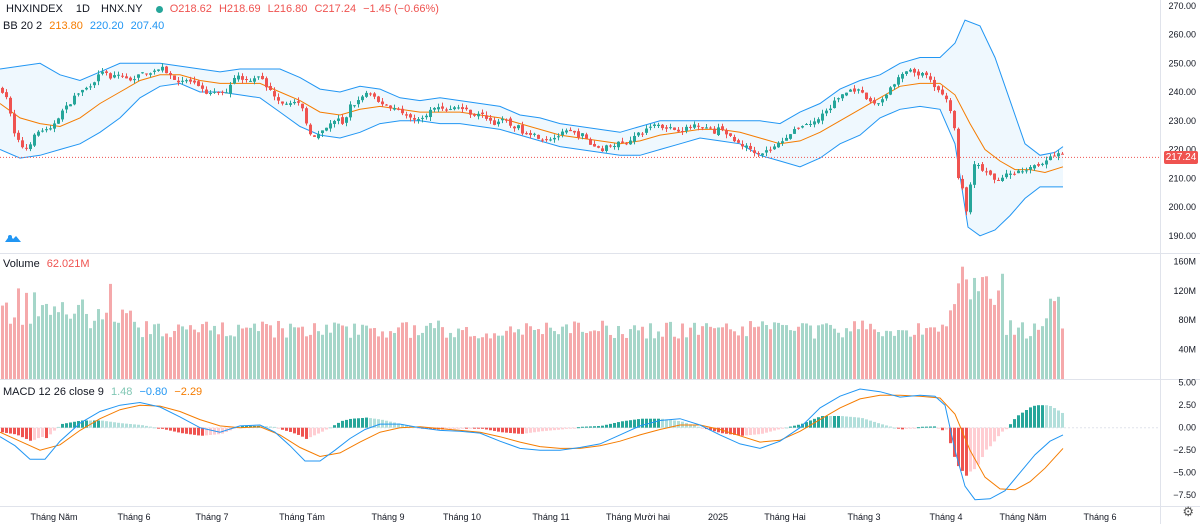 This screenshot has width=1200, height=524. What do you see at coordinates (34, 9) in the screenshot?
I see `symbol-name: HNXINDEX` at bounding box center [34, 9].